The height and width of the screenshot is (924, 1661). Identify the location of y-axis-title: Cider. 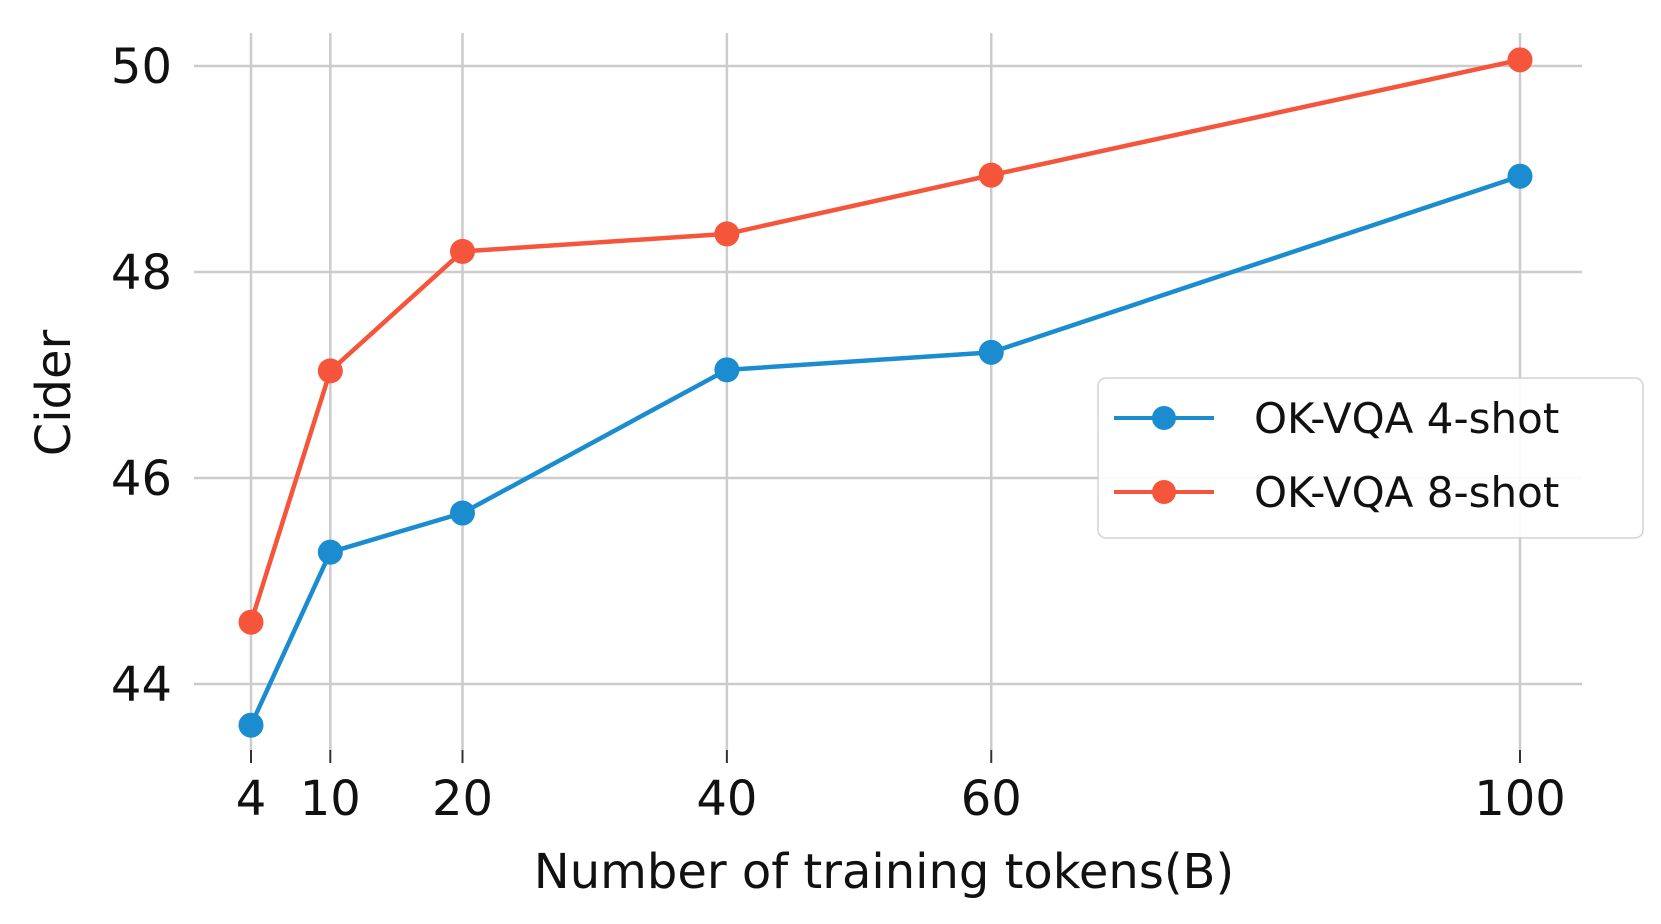
(54, 392).